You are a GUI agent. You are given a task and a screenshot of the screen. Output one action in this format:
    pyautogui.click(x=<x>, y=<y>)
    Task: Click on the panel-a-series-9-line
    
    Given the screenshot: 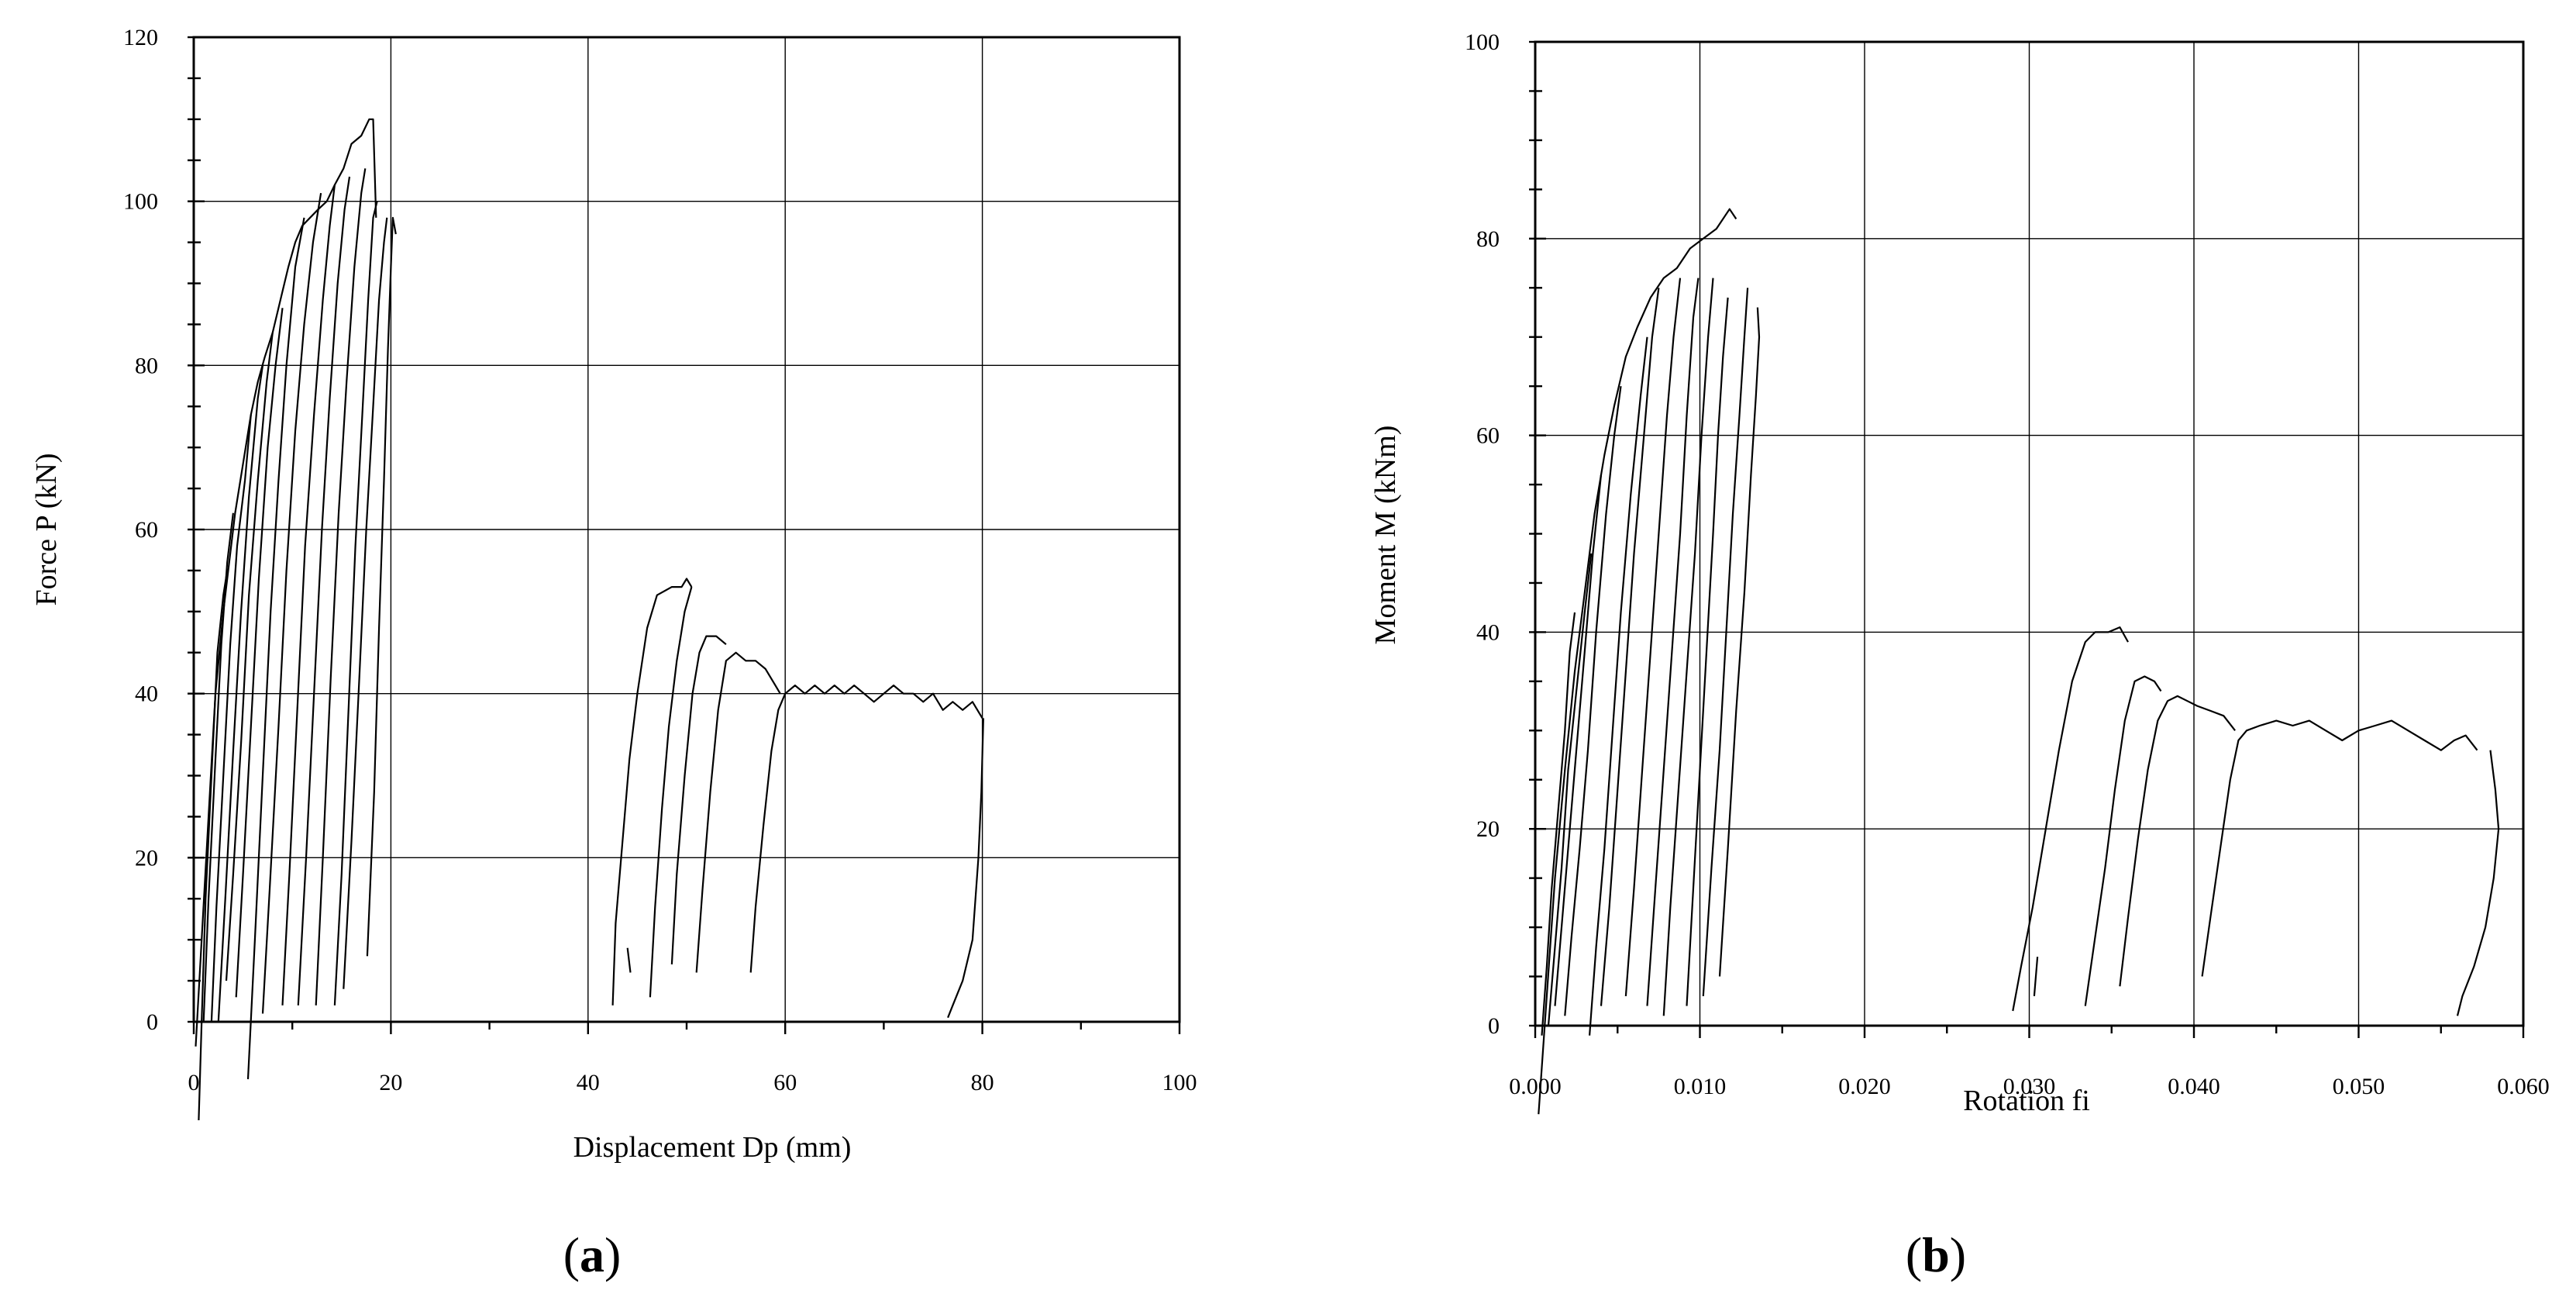 What is the action you would take?
    pyautogui.click(x=291, y=603)
    